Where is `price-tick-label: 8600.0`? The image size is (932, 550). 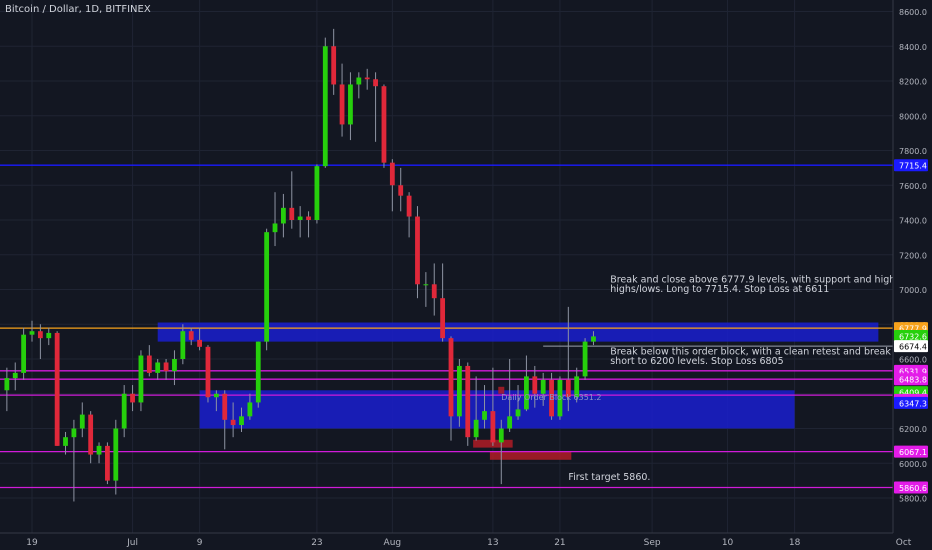
price-tick-label: 8600.0 is located at coordinates (913, 12).